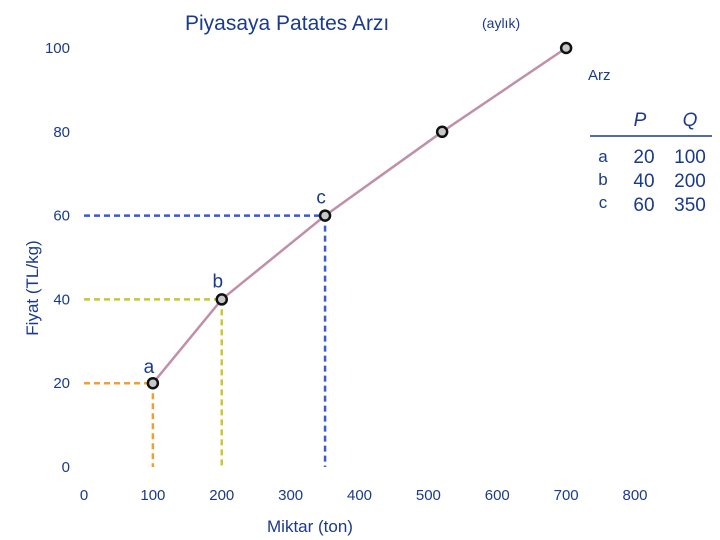  Describe the element at coordinates (640, 120) in the screenshot. I see `table-header-p: P` at that location.